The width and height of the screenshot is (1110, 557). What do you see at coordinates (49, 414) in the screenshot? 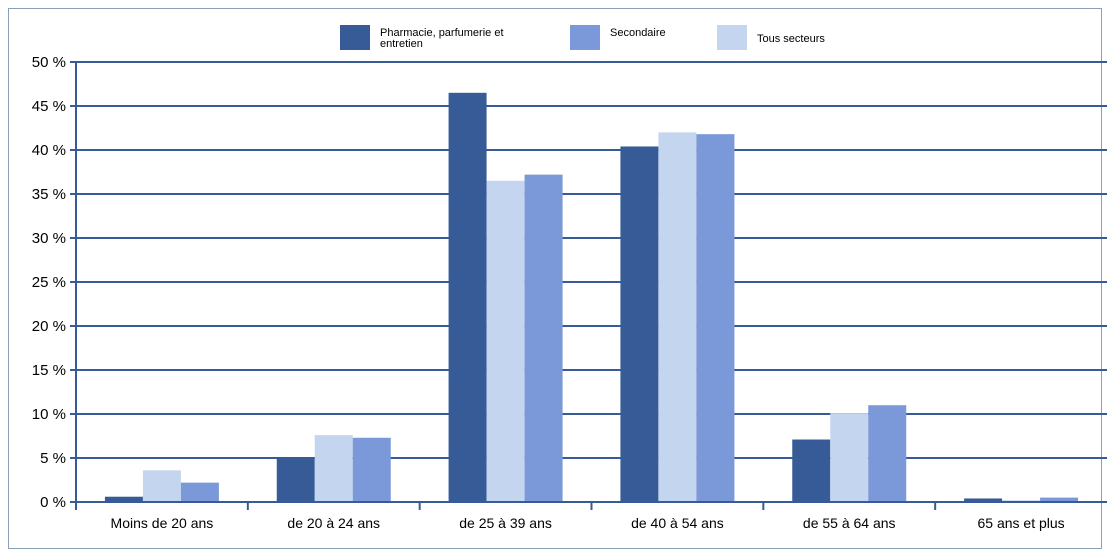
I see `y-tick-label: 10 %` at bounding box center [49, 414].